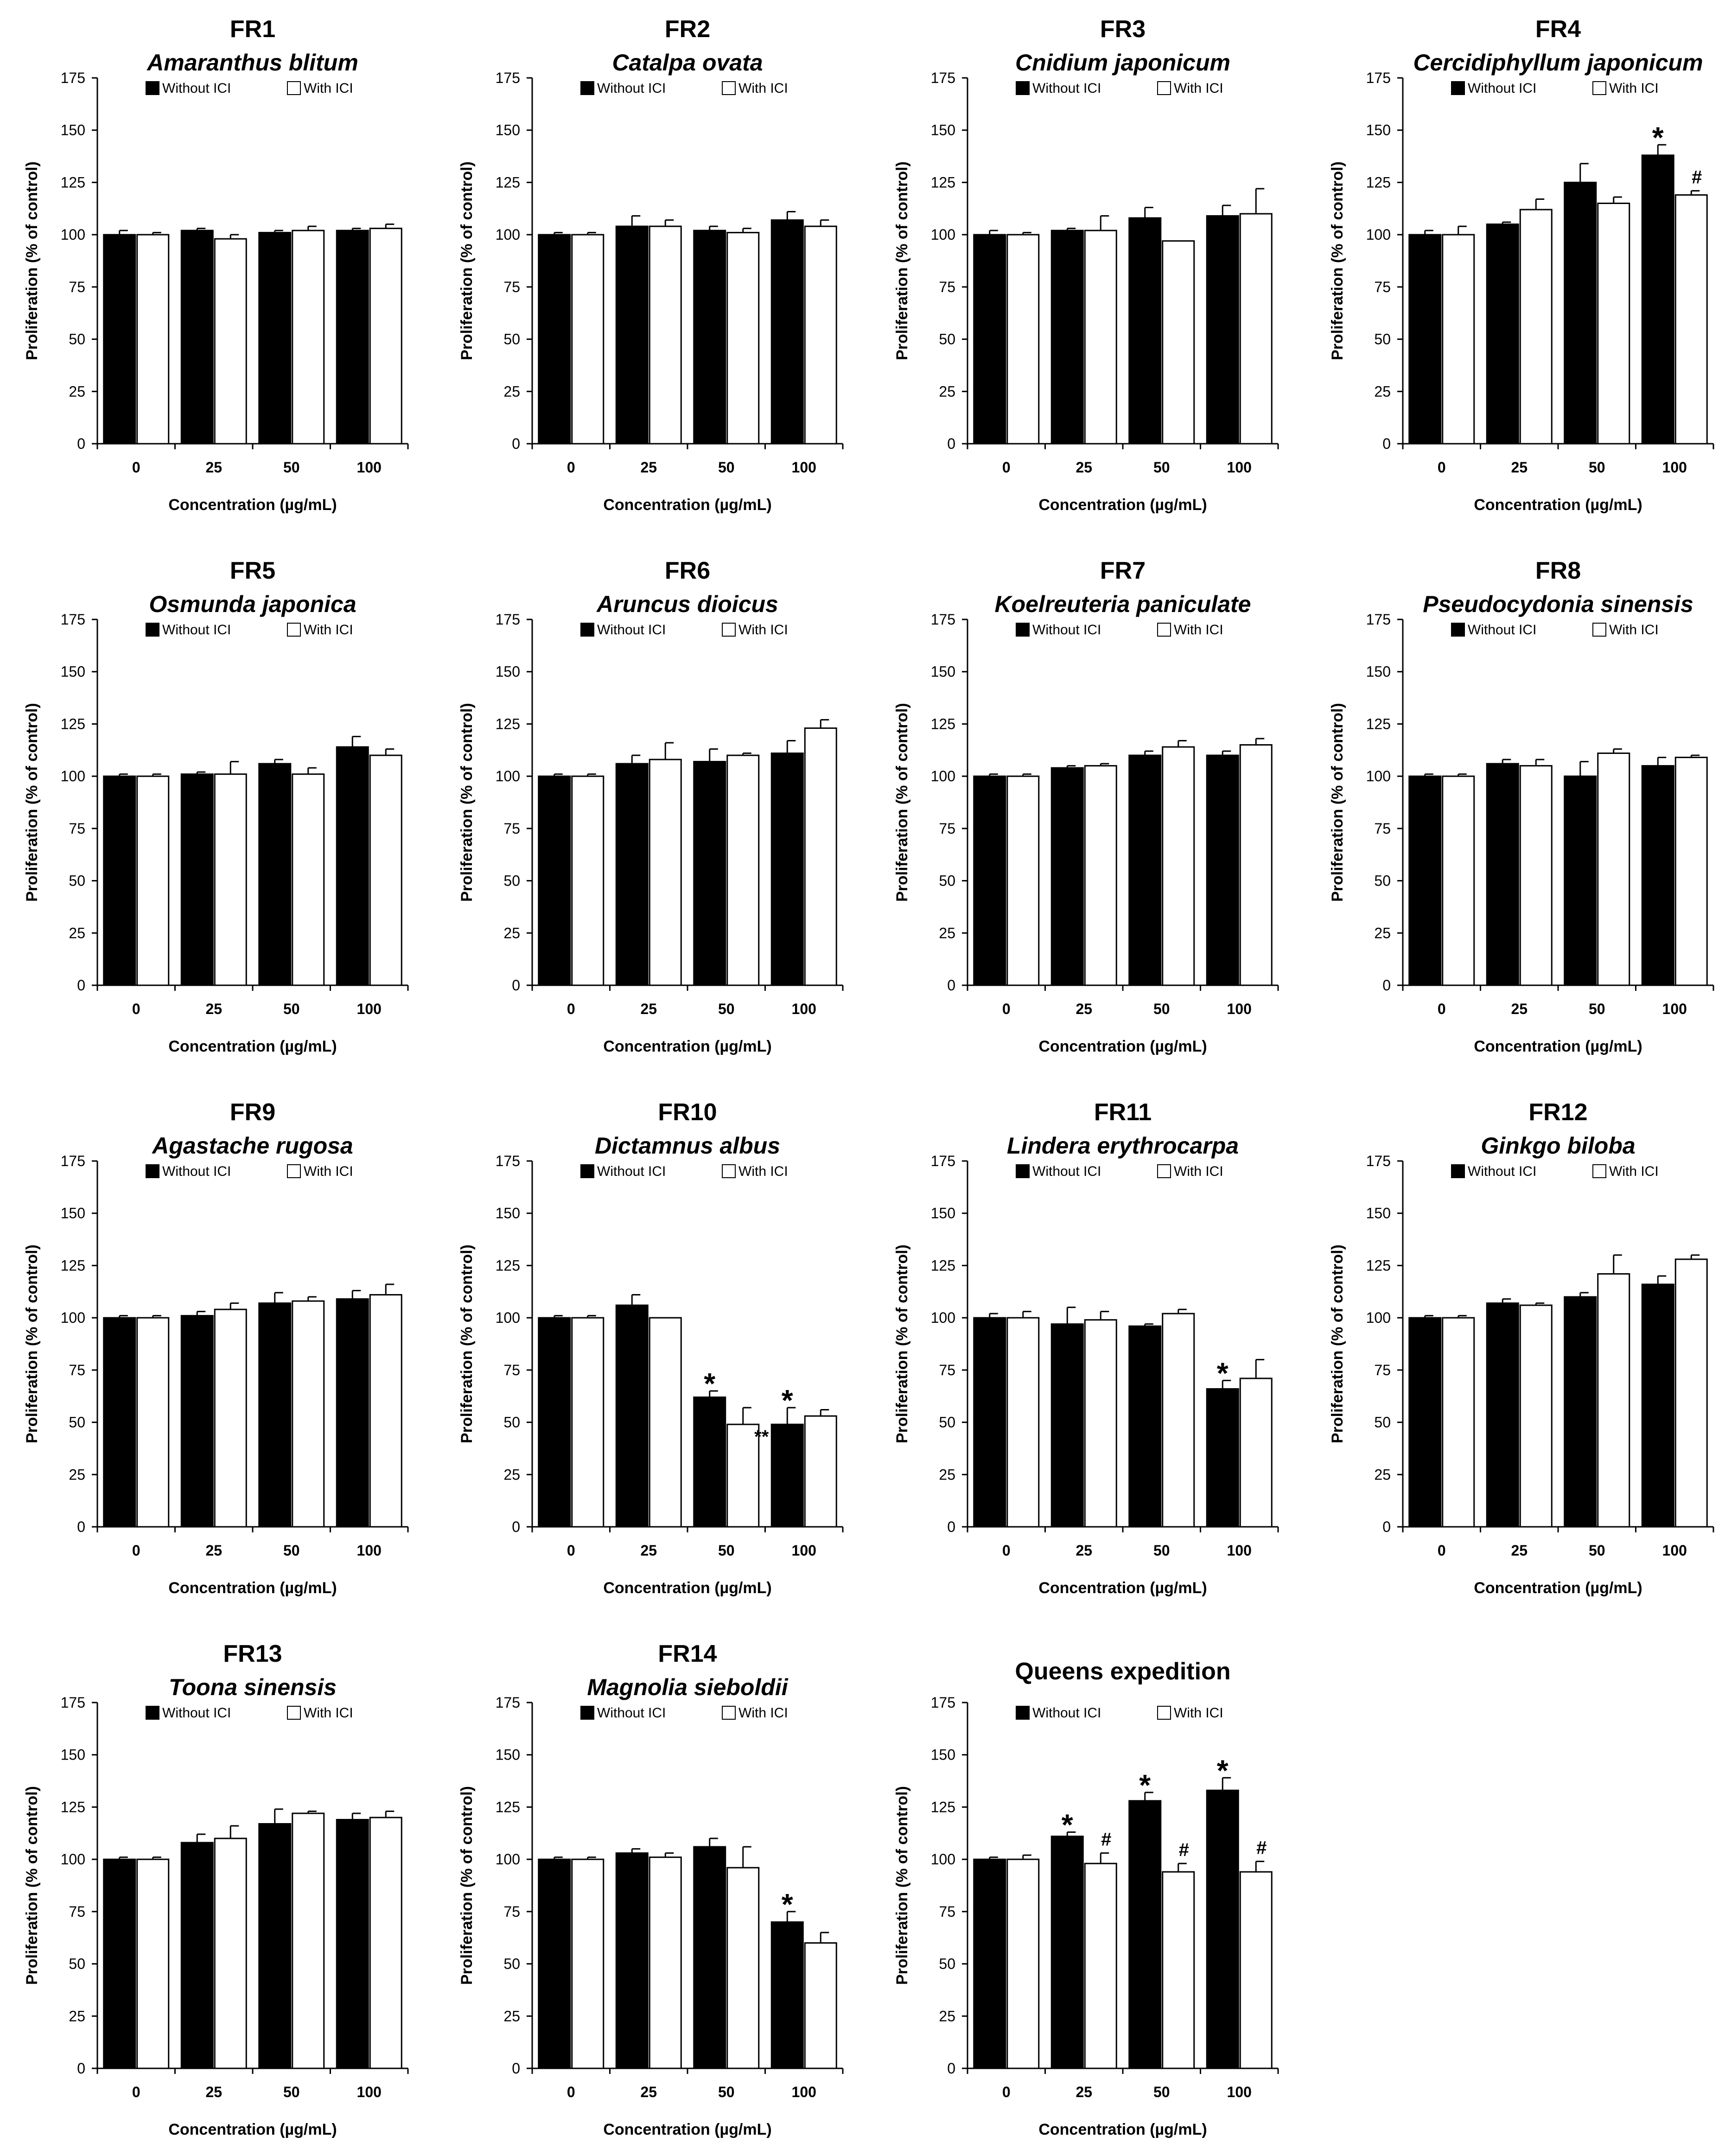  What do you see at coordinates (761, 1437) in the screenshot?
I see `significance-mark: **` at bounding box center [761, 1437].